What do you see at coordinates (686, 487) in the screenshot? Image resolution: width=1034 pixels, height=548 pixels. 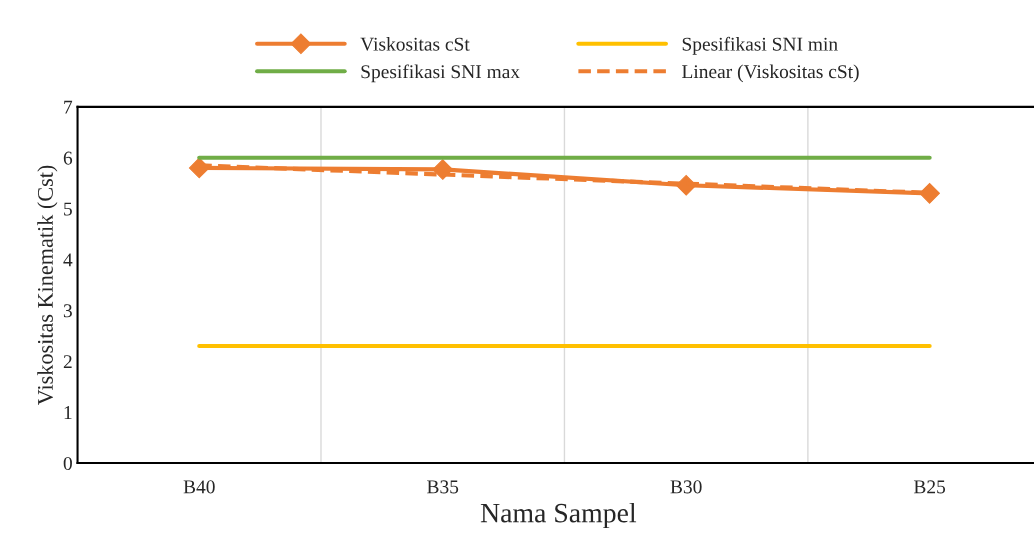 I see `x-tick-label: B30` at bounding box center [686, 487].